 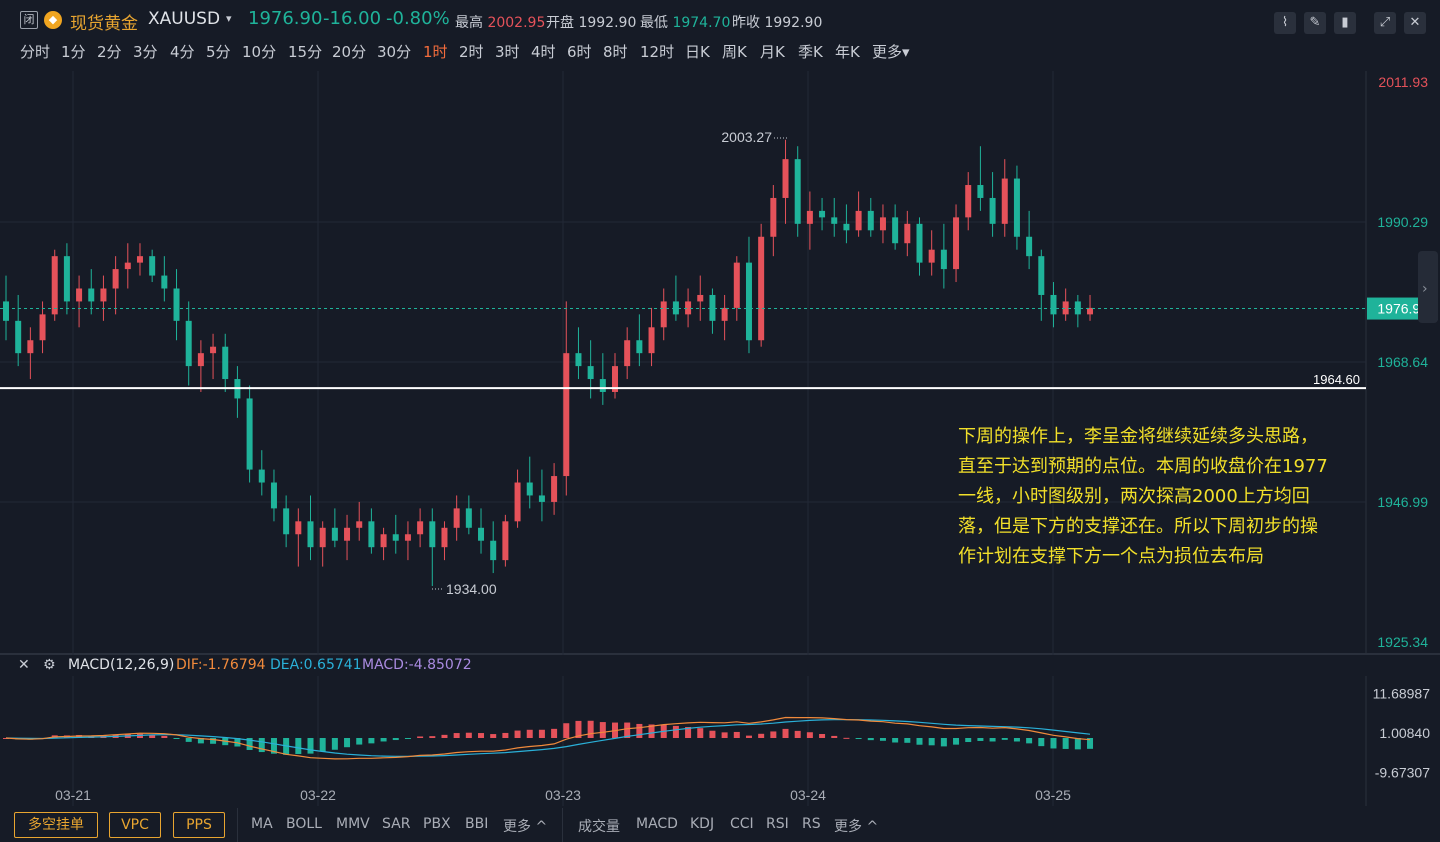 I want to click on sub-indicator-tab: 更多 ^, so click(x=856, y=827).